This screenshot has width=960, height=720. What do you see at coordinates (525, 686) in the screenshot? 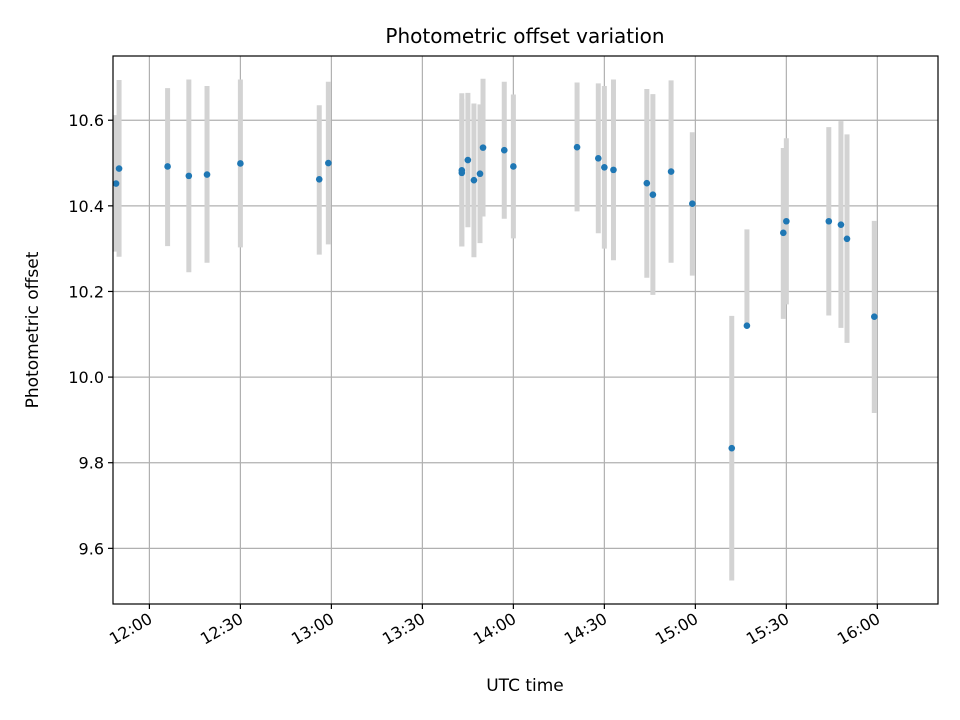
I see `x-axis-label: UTC time` at bounding box center [525, 686].